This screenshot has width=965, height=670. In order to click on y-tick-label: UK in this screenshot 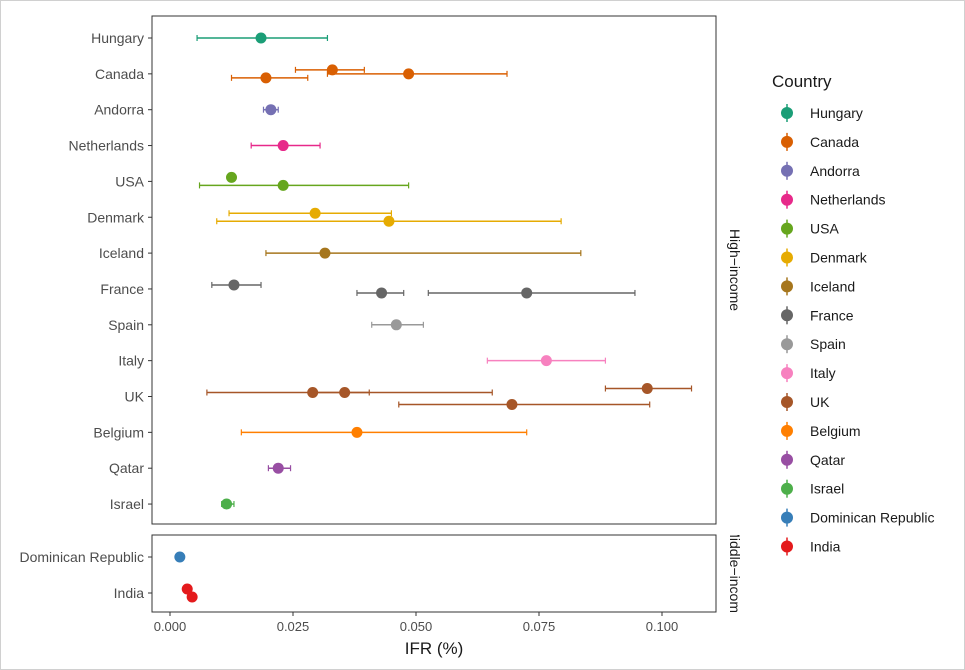, I will do `click(135, 397)`.